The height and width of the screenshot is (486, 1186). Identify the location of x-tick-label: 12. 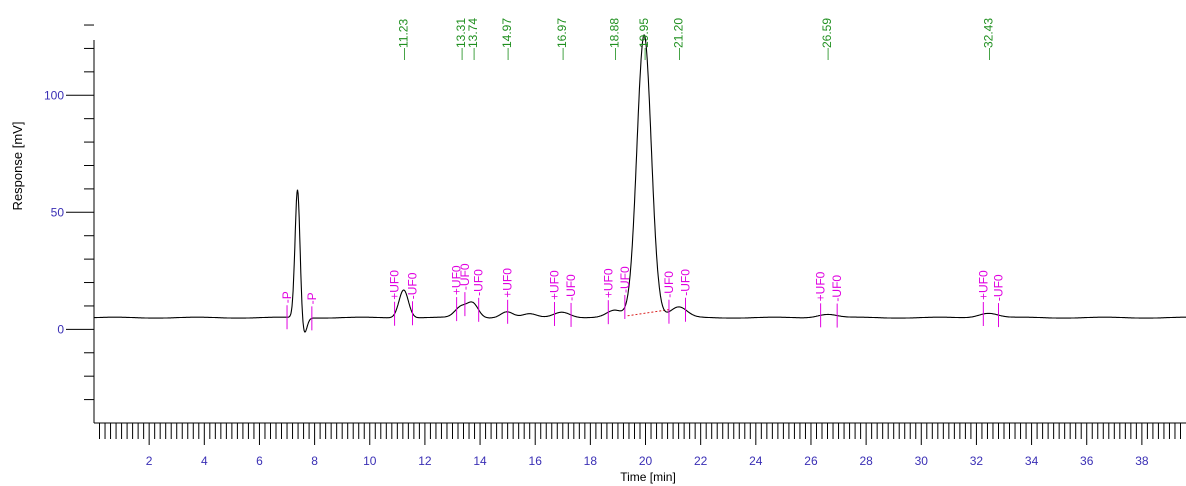
(425, 461).